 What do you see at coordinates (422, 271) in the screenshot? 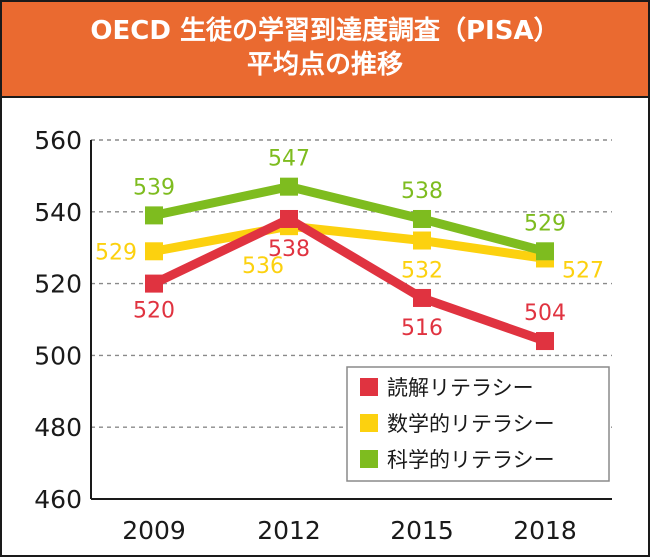
I see `data-label: 532` at bounding box center [422, 271].